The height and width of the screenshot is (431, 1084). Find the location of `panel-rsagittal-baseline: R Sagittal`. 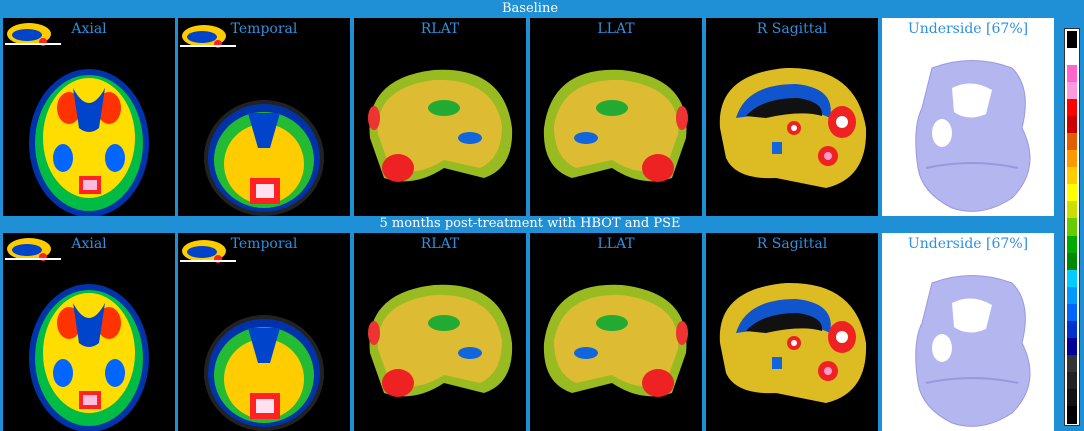

panel-rsagittal-baseline: R Sagittal is located at coordinates (792, 117).